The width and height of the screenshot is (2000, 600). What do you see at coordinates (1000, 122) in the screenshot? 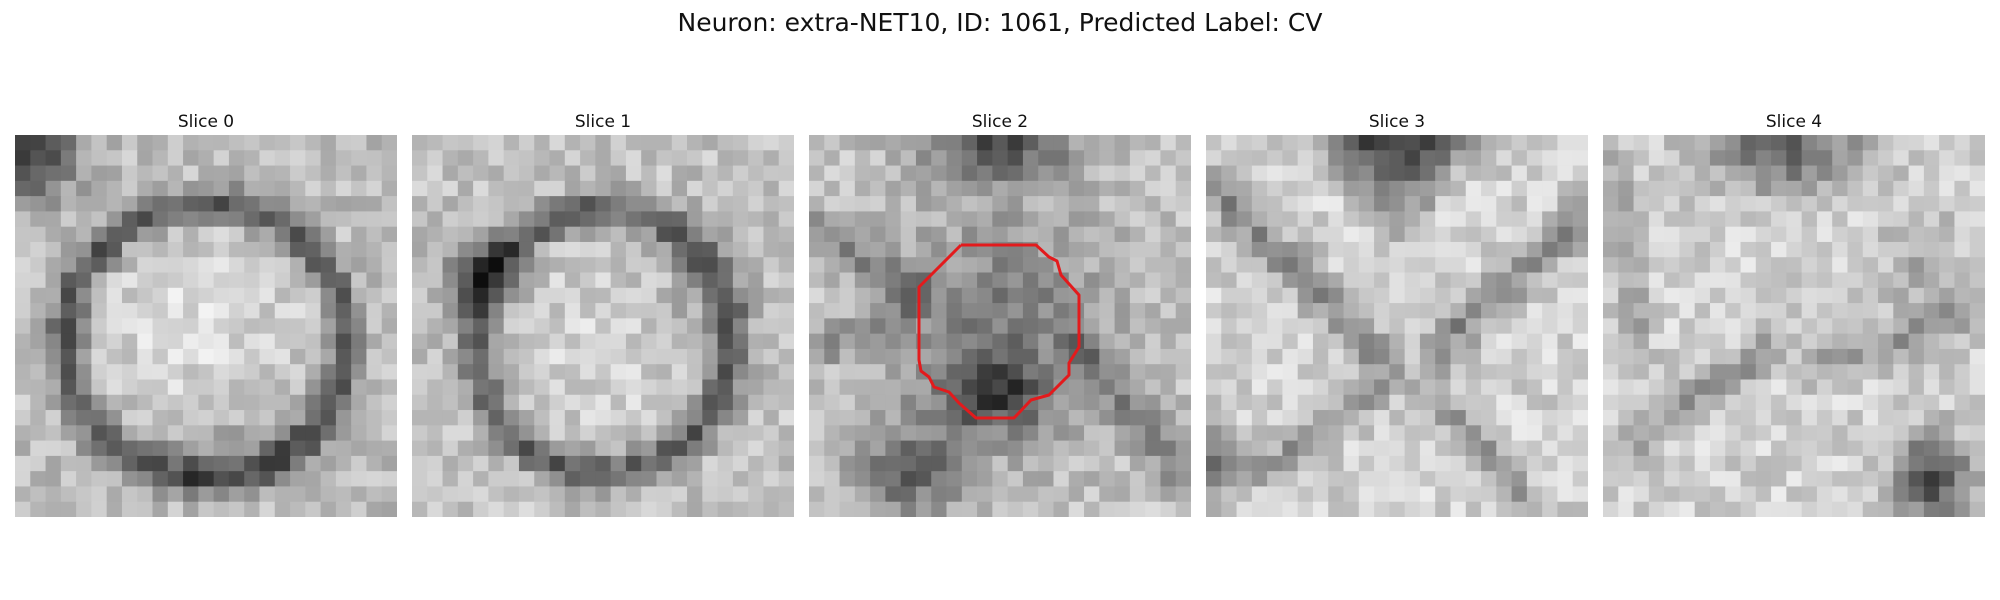
I see `slice-title-2: Slice 2` at bounding box center [1000, 122].